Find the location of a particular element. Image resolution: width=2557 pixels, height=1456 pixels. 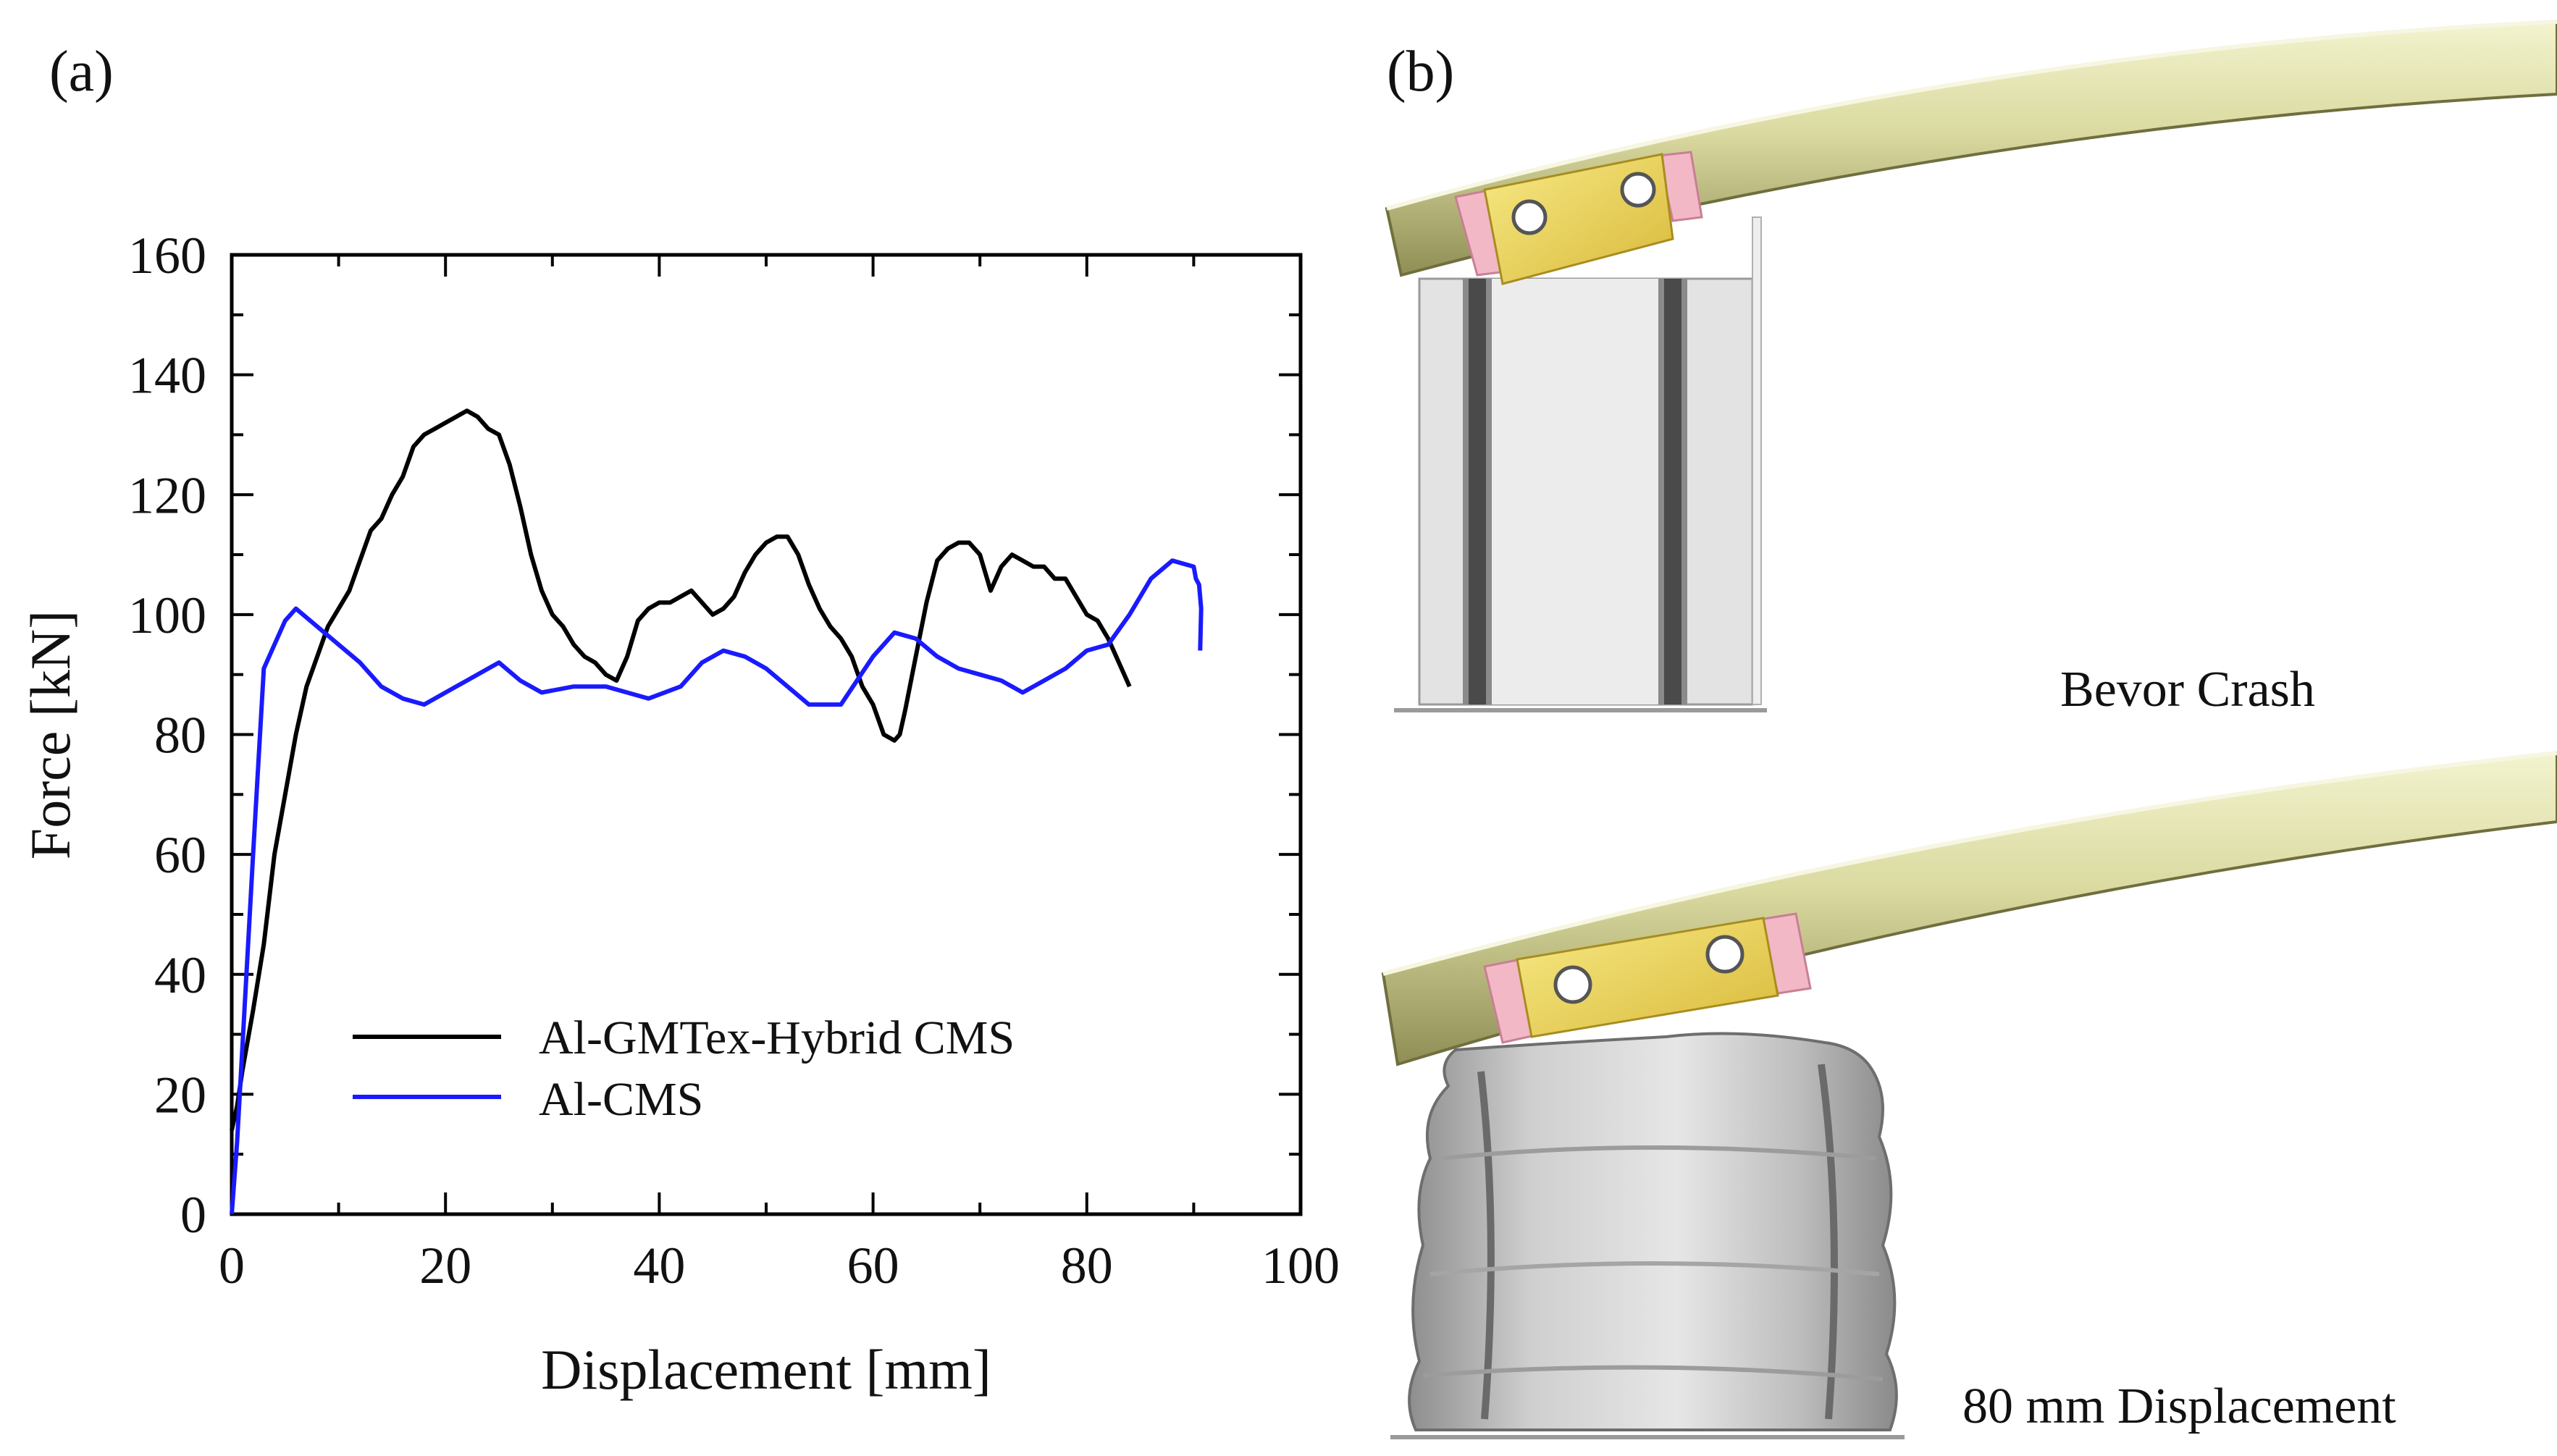

y-tick-label: 140 is located at coordinates (167, 376).